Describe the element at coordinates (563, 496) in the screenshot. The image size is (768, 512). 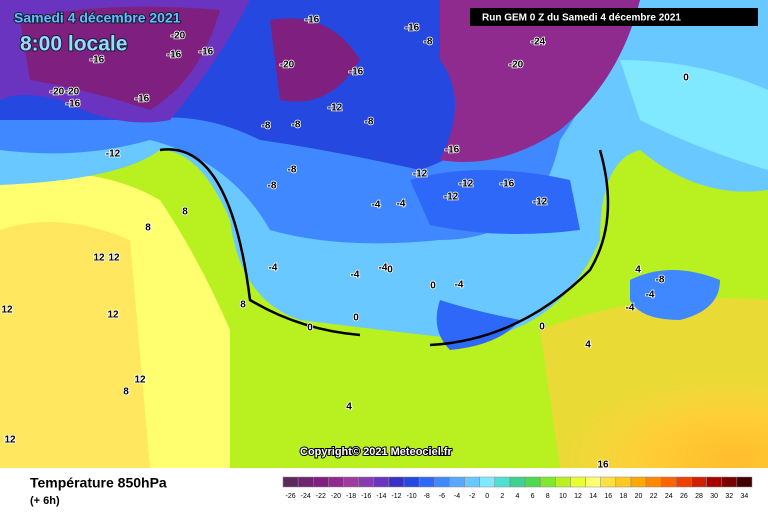
I see `legend-label: 10` at that location.